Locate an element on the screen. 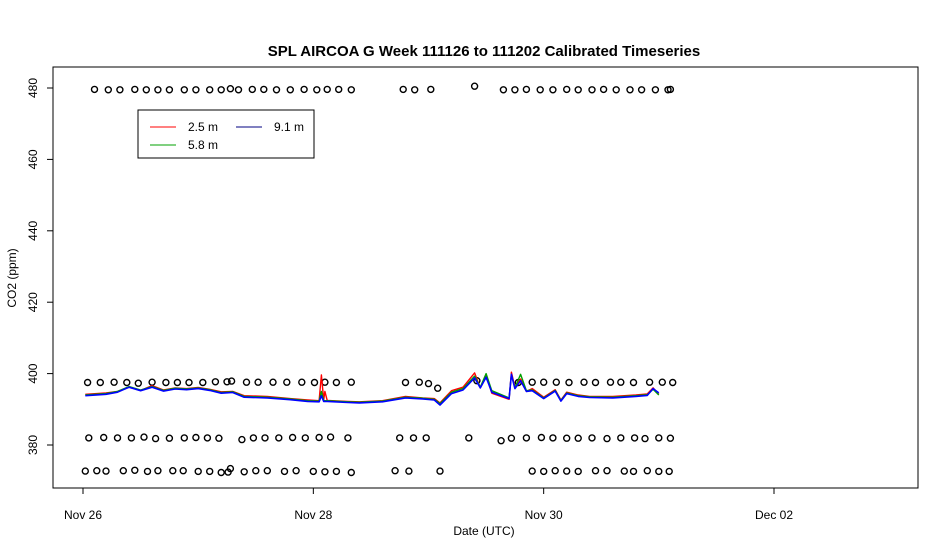 The width and height of the screenshot is (936, 540). y-axis-label: CO2 (ppm) is located at coordinates (12, 277).